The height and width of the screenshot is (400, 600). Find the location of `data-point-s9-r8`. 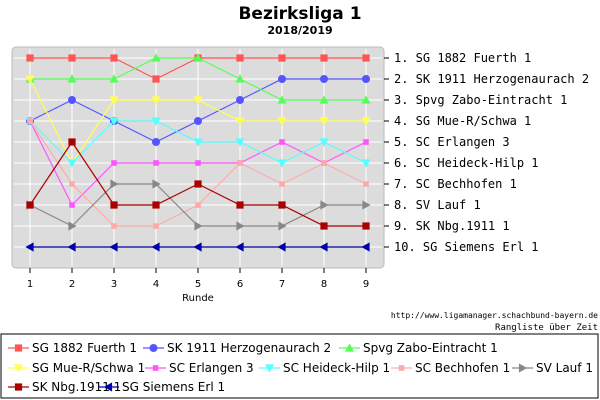

data-point-s9-r8 is located at coordinates (324, 226).